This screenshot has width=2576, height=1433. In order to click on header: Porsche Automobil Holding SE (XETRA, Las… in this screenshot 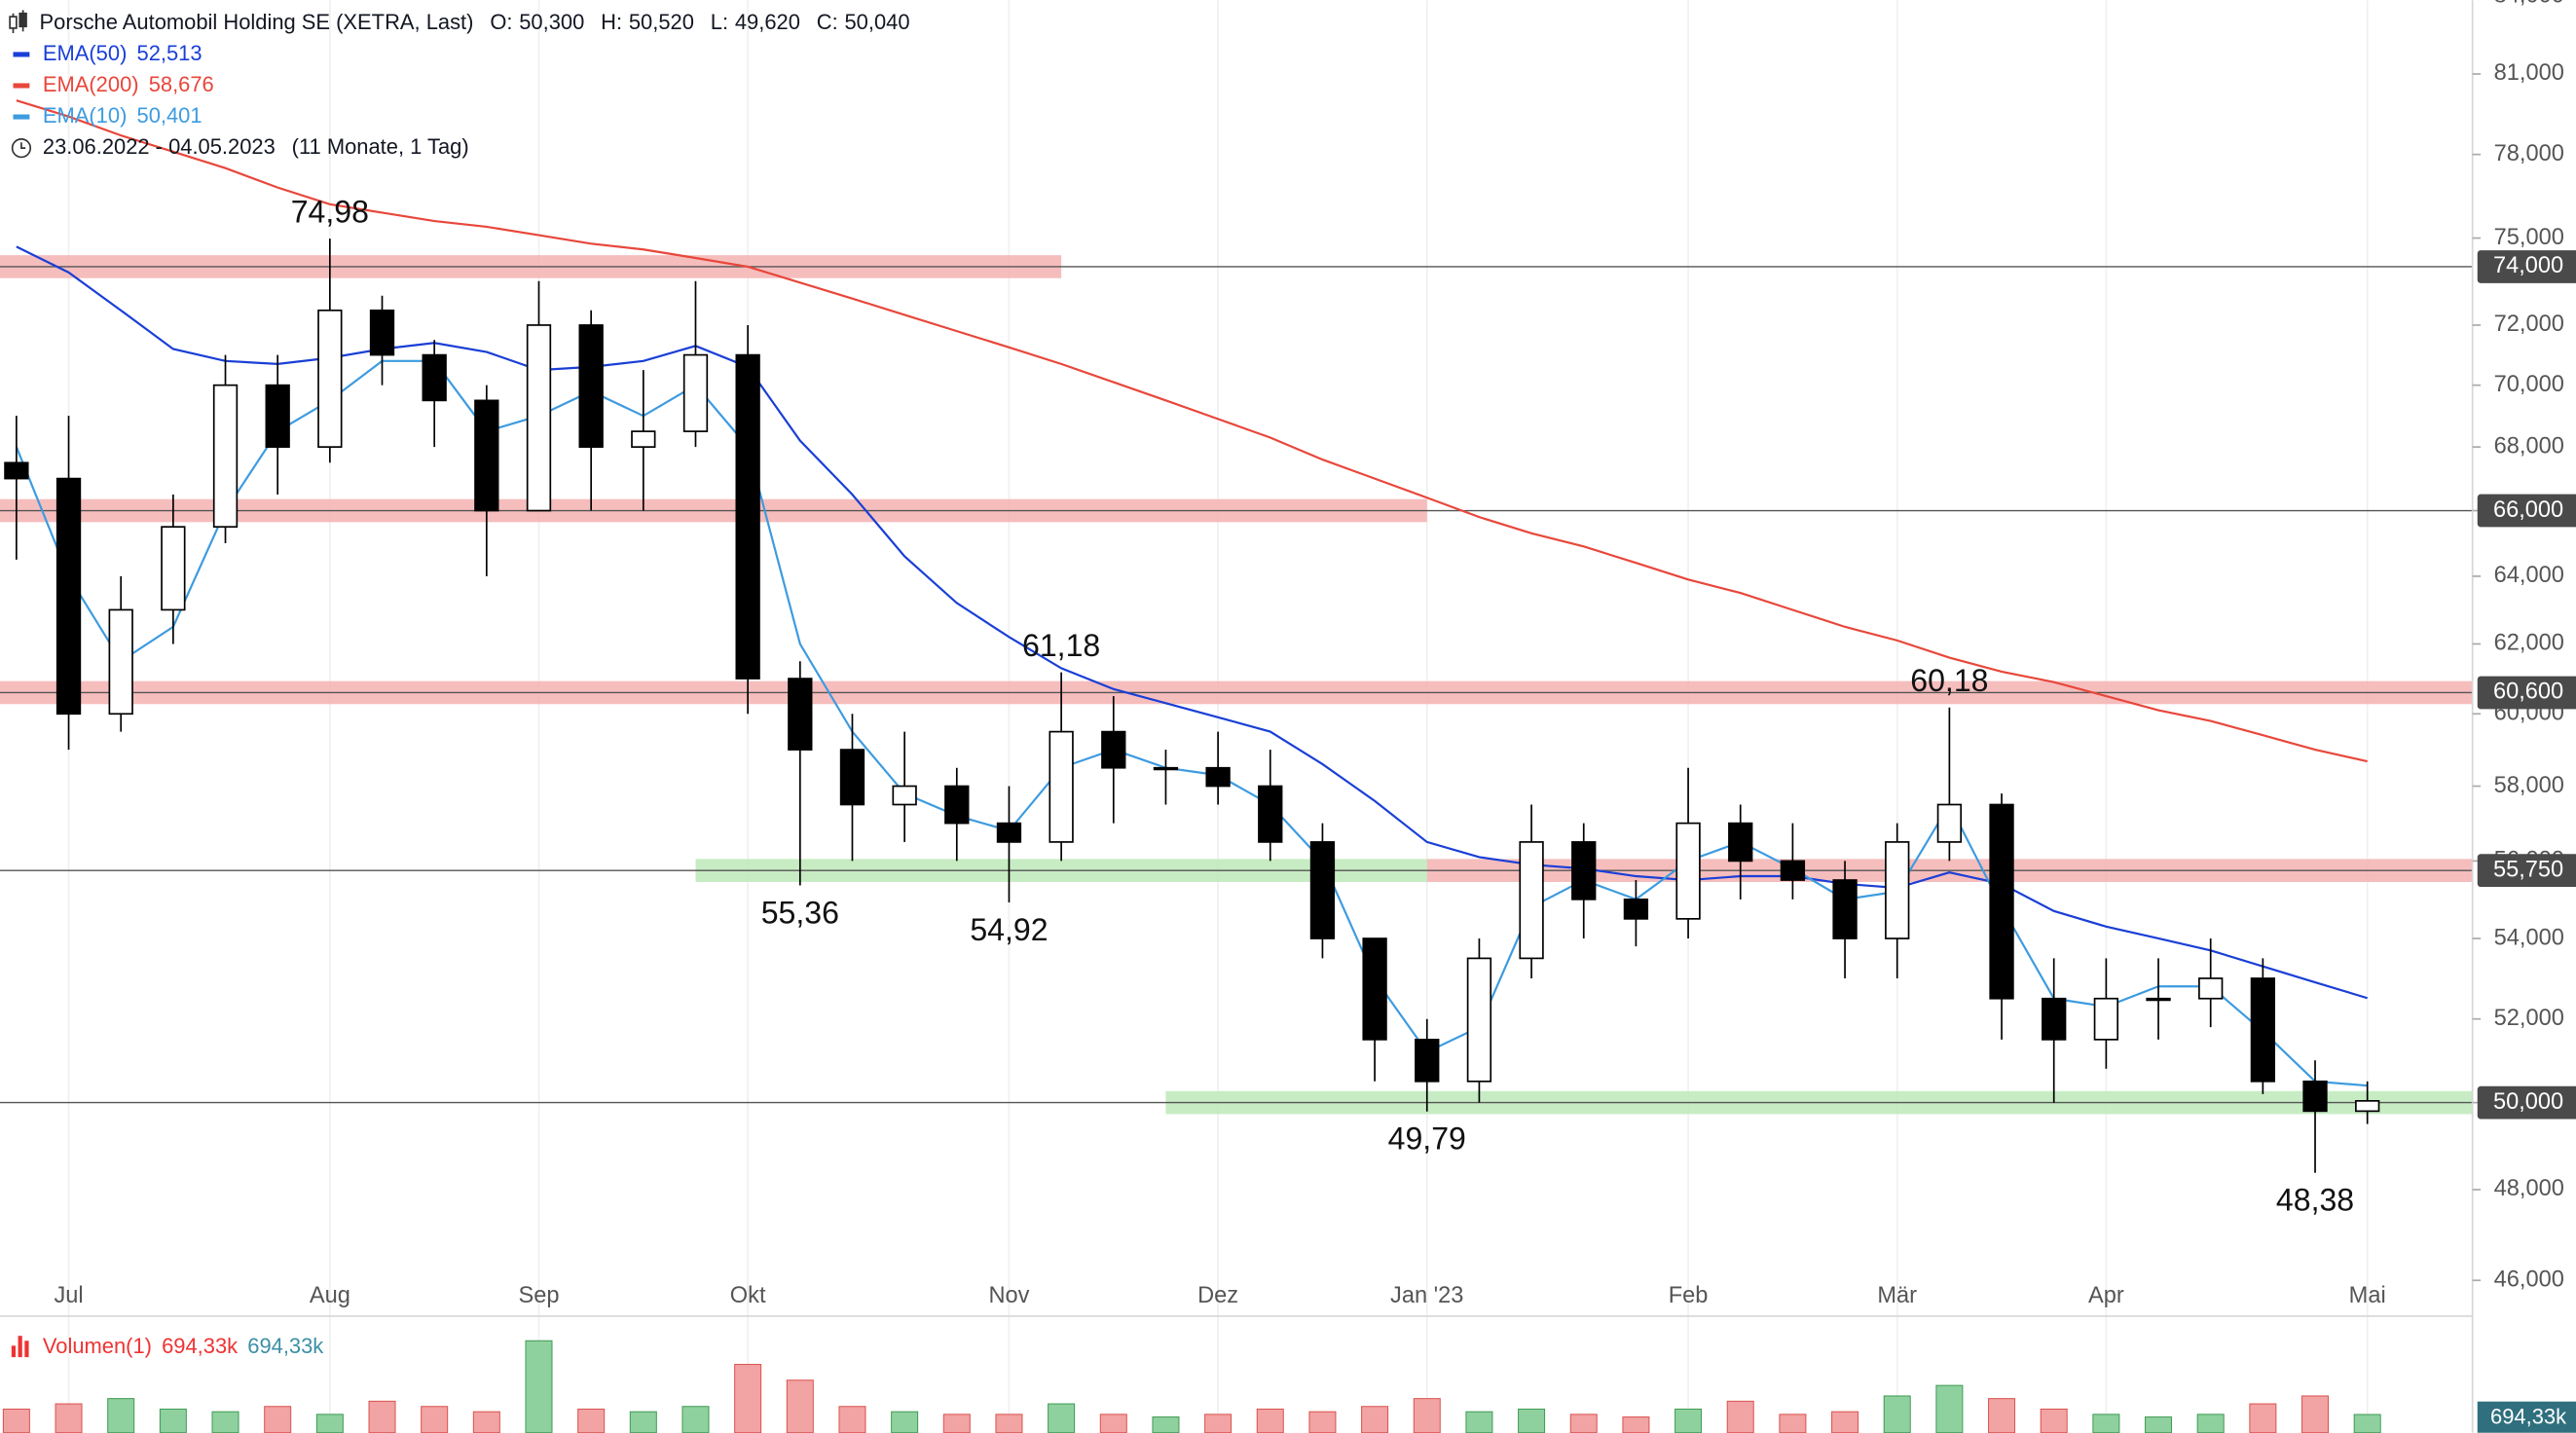, I will do `click(459, 84)`.